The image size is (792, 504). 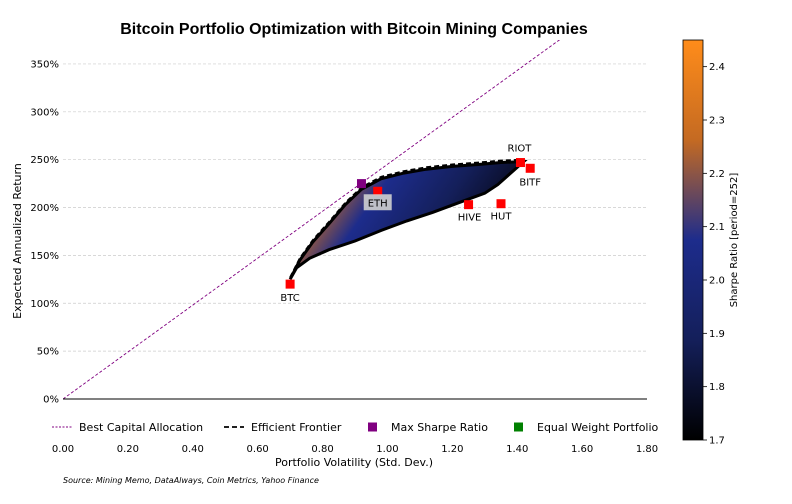 What do you see at coordinates (520, 149) in the screenshot?
I see `asset-label-riot: RIOT` at bounding box center [520, 149].